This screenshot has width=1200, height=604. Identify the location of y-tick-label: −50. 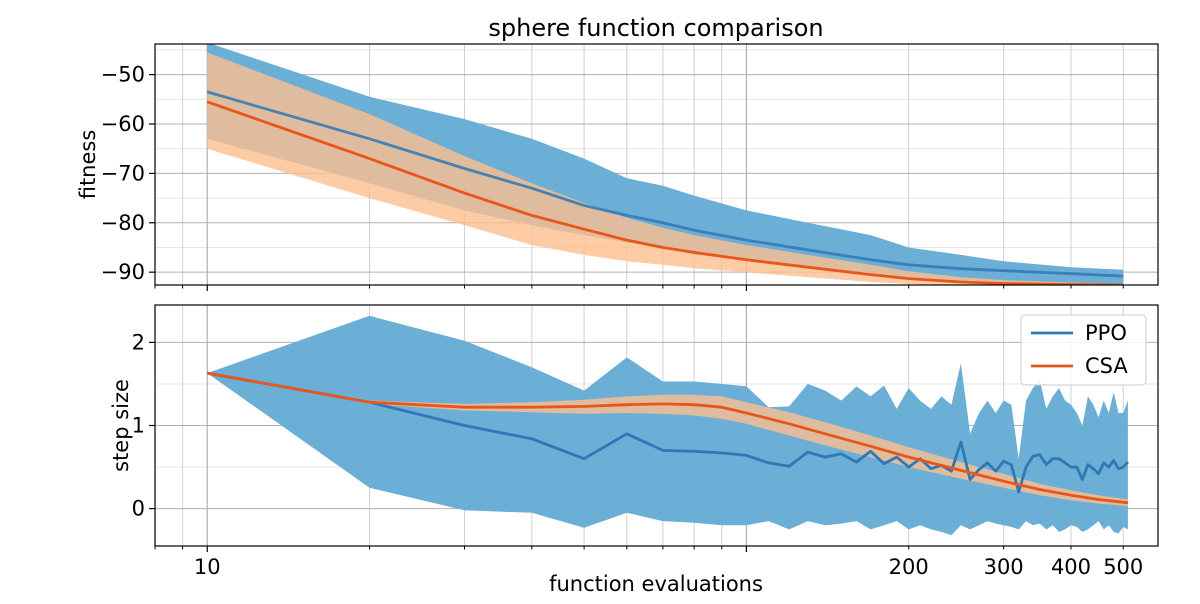
(123, 75).